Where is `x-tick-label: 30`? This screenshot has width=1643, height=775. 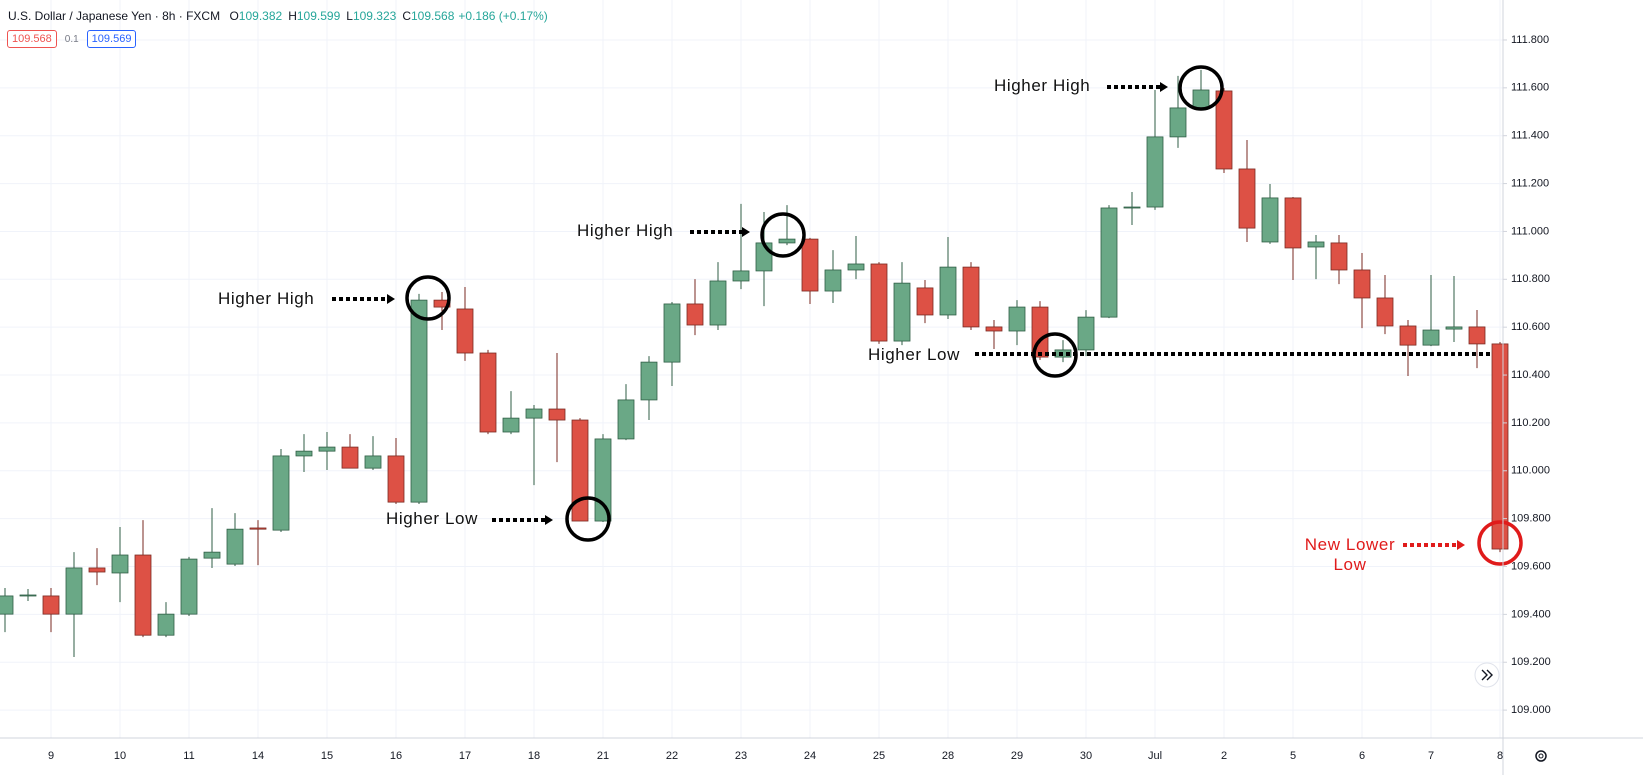 x-tick-label: 30 is located at coordinates (1086, 756).